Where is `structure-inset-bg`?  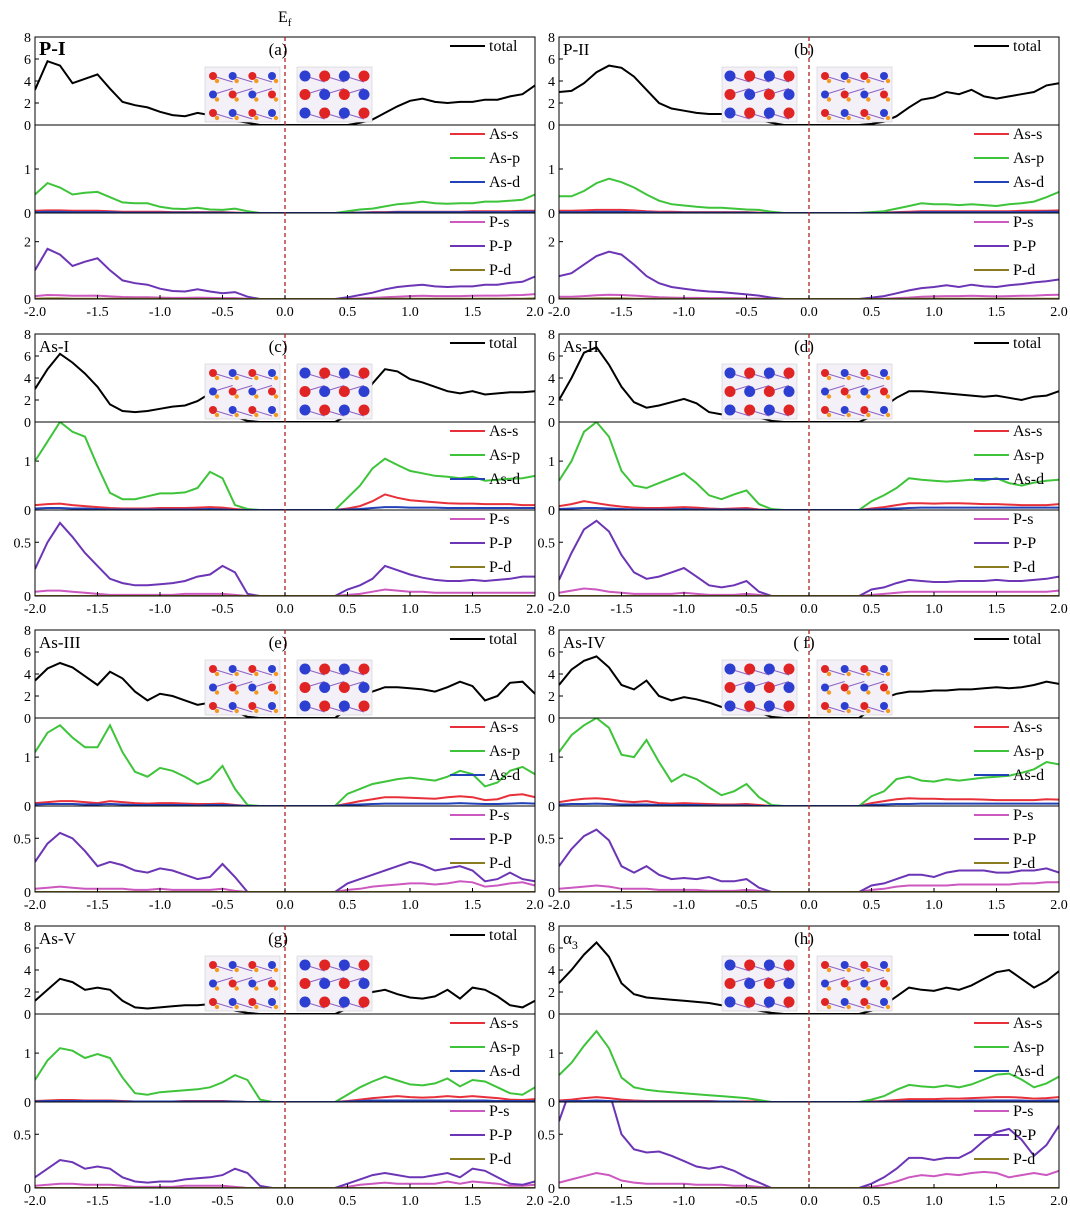
structure-inset-bg is located at coordinates (242, 687).